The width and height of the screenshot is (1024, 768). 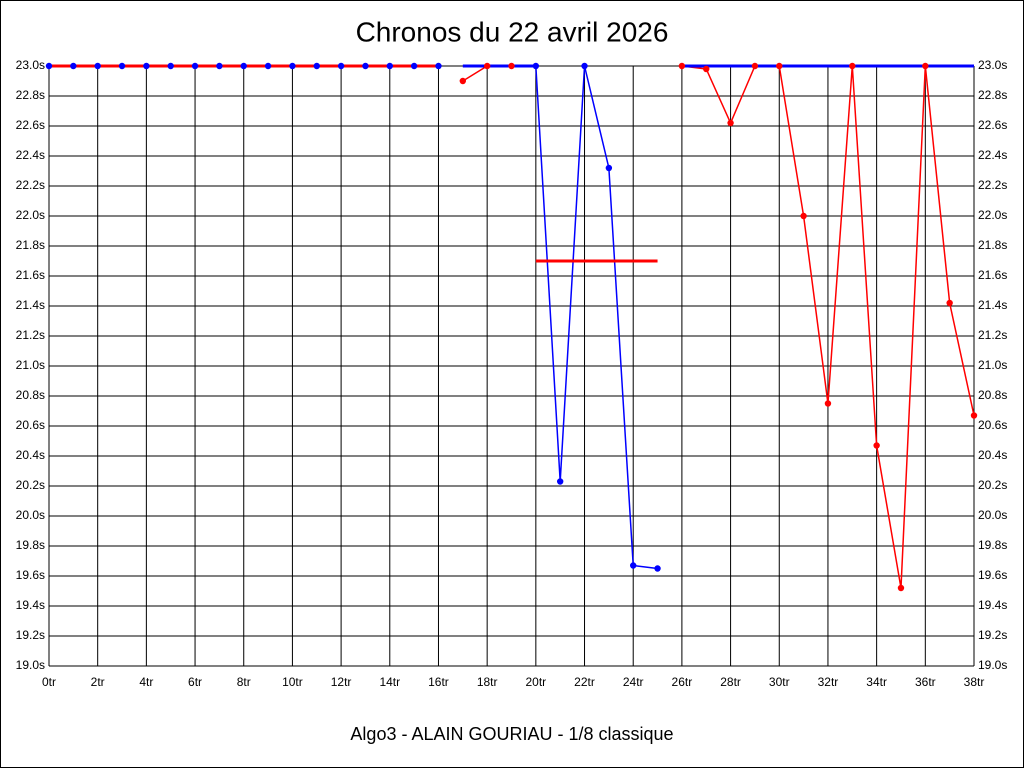 I want to click on y-tick-label: 22.4s, so click(x=30, y=155).